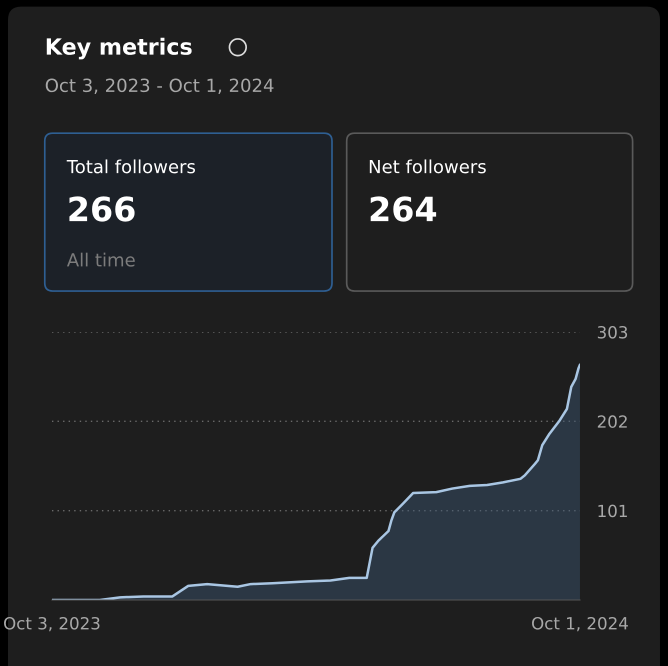 Image resolution: width=668 pixels, height=666 pixels. Describe the element at coordinates (580, 624) in the screenshot. I see `x-tick-label: Oct 1, 2024` at that location.